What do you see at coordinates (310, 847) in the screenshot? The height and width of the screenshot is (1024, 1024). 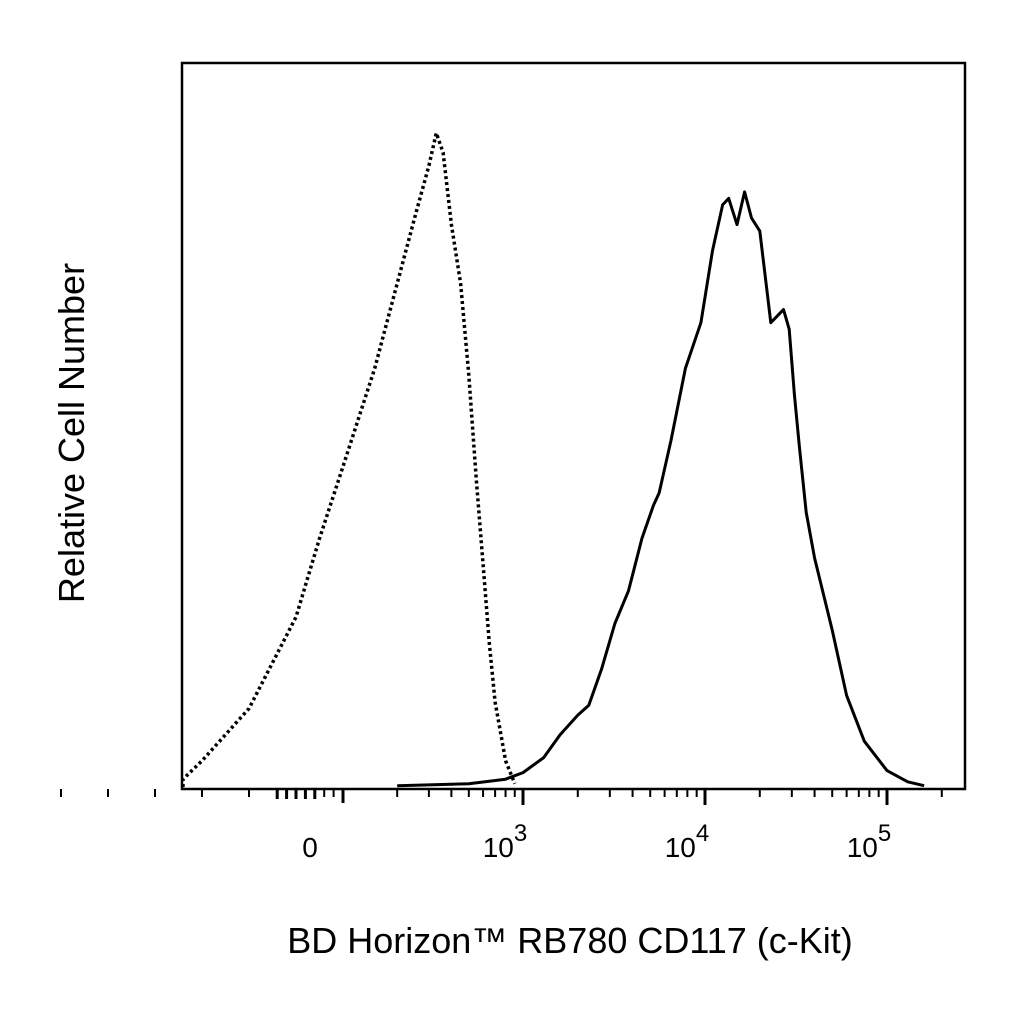 I see `x-tick-label: 0` at bounding box center [310, 847].